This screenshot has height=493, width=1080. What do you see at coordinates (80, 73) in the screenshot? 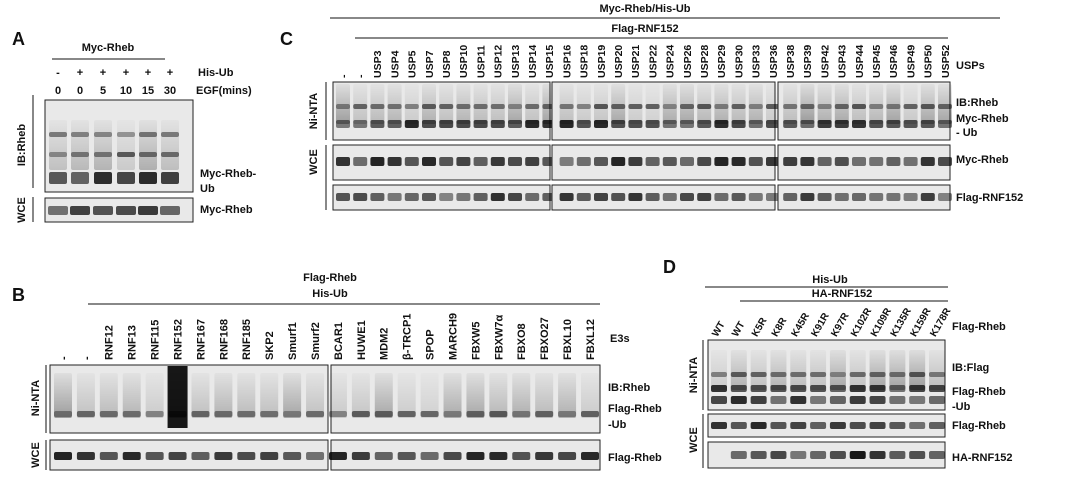
I see `lane-sign: +` at bounding box center [80, 73].